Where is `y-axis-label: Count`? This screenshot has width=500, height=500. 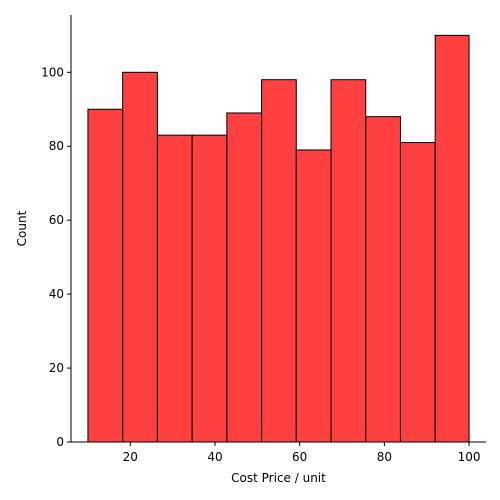
y-axis-label: Count is located at coordinates (22, 228).